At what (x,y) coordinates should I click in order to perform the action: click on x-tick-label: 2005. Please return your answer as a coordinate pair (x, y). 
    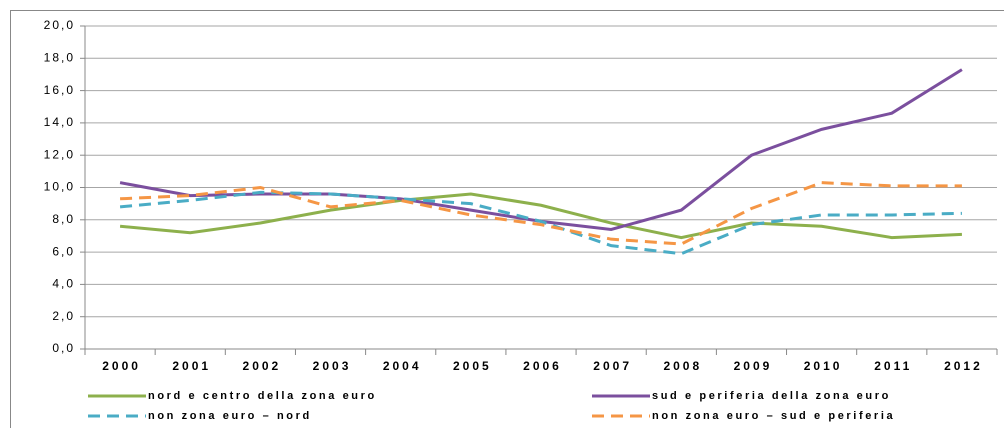
    Looking at the image, I should click on (472, 366).